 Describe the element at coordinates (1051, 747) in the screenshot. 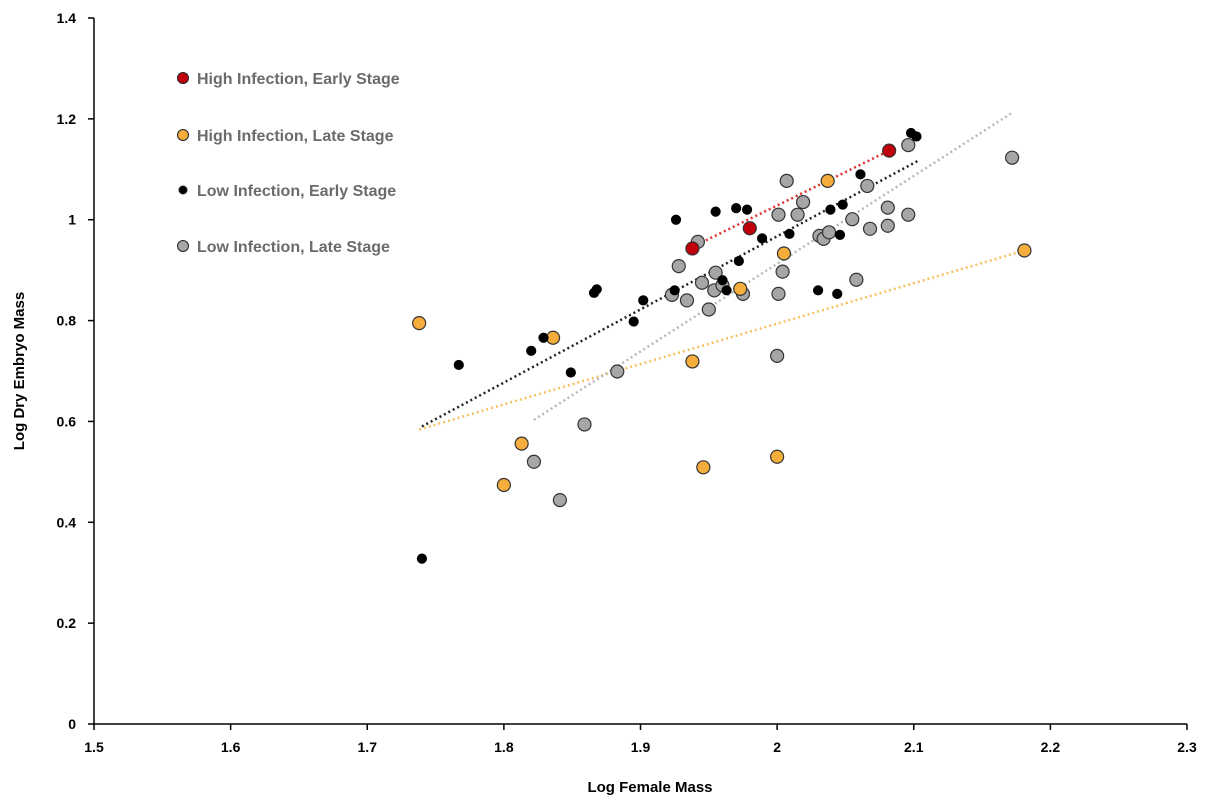

I see `x-tick-label: 2.2` at that location.